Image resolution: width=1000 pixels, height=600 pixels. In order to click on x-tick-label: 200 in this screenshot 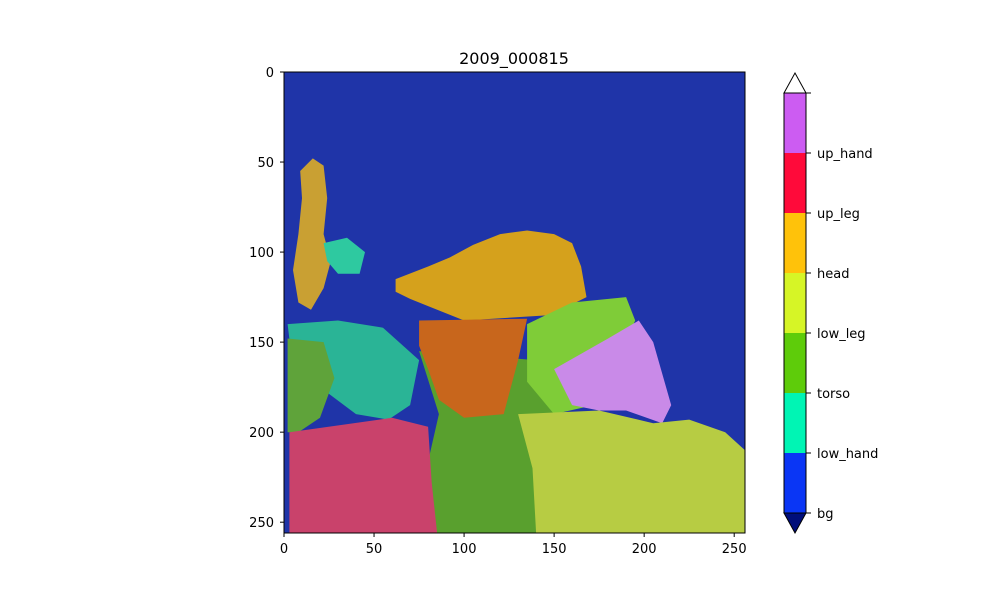, I will do `click(644, 549)`.